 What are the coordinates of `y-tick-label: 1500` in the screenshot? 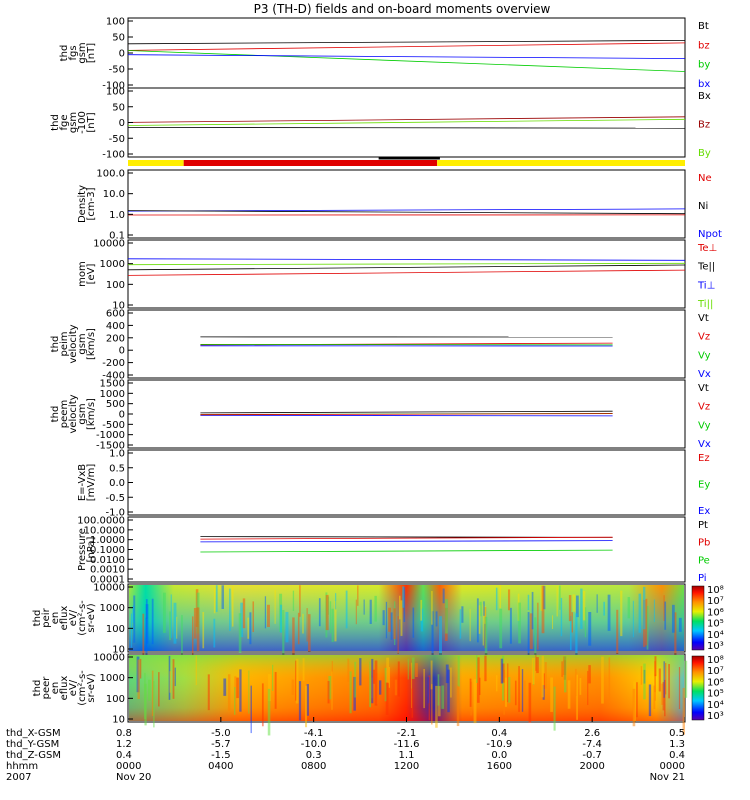 It's located at (112, 384).